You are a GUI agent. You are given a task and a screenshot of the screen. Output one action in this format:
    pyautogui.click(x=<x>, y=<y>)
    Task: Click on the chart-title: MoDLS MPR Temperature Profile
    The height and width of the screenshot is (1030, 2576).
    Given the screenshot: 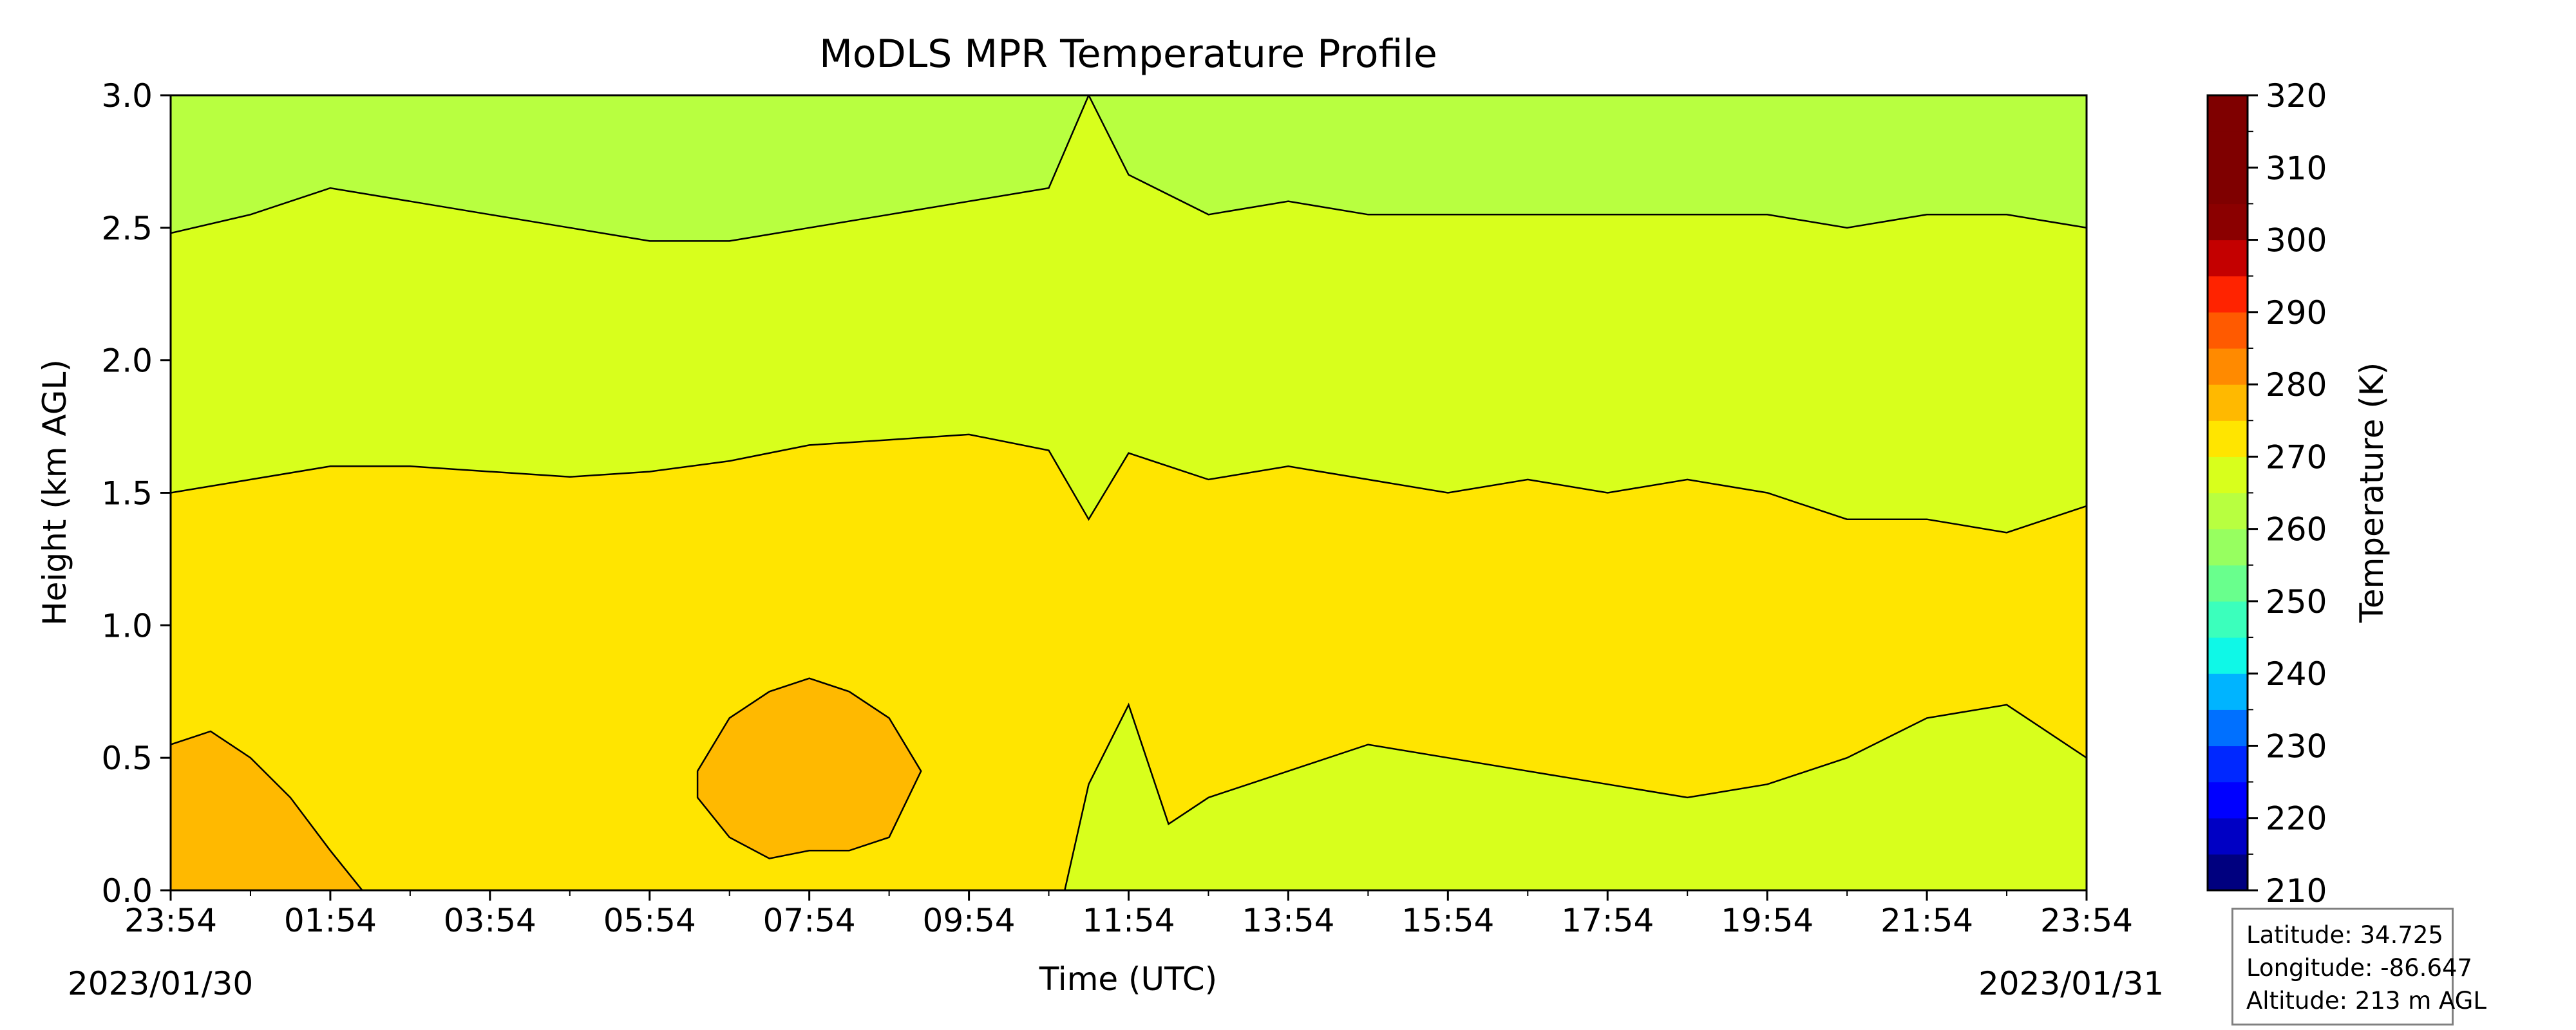 What is the action you would take?
    pyautogui.click(x=1128, y=54)
    